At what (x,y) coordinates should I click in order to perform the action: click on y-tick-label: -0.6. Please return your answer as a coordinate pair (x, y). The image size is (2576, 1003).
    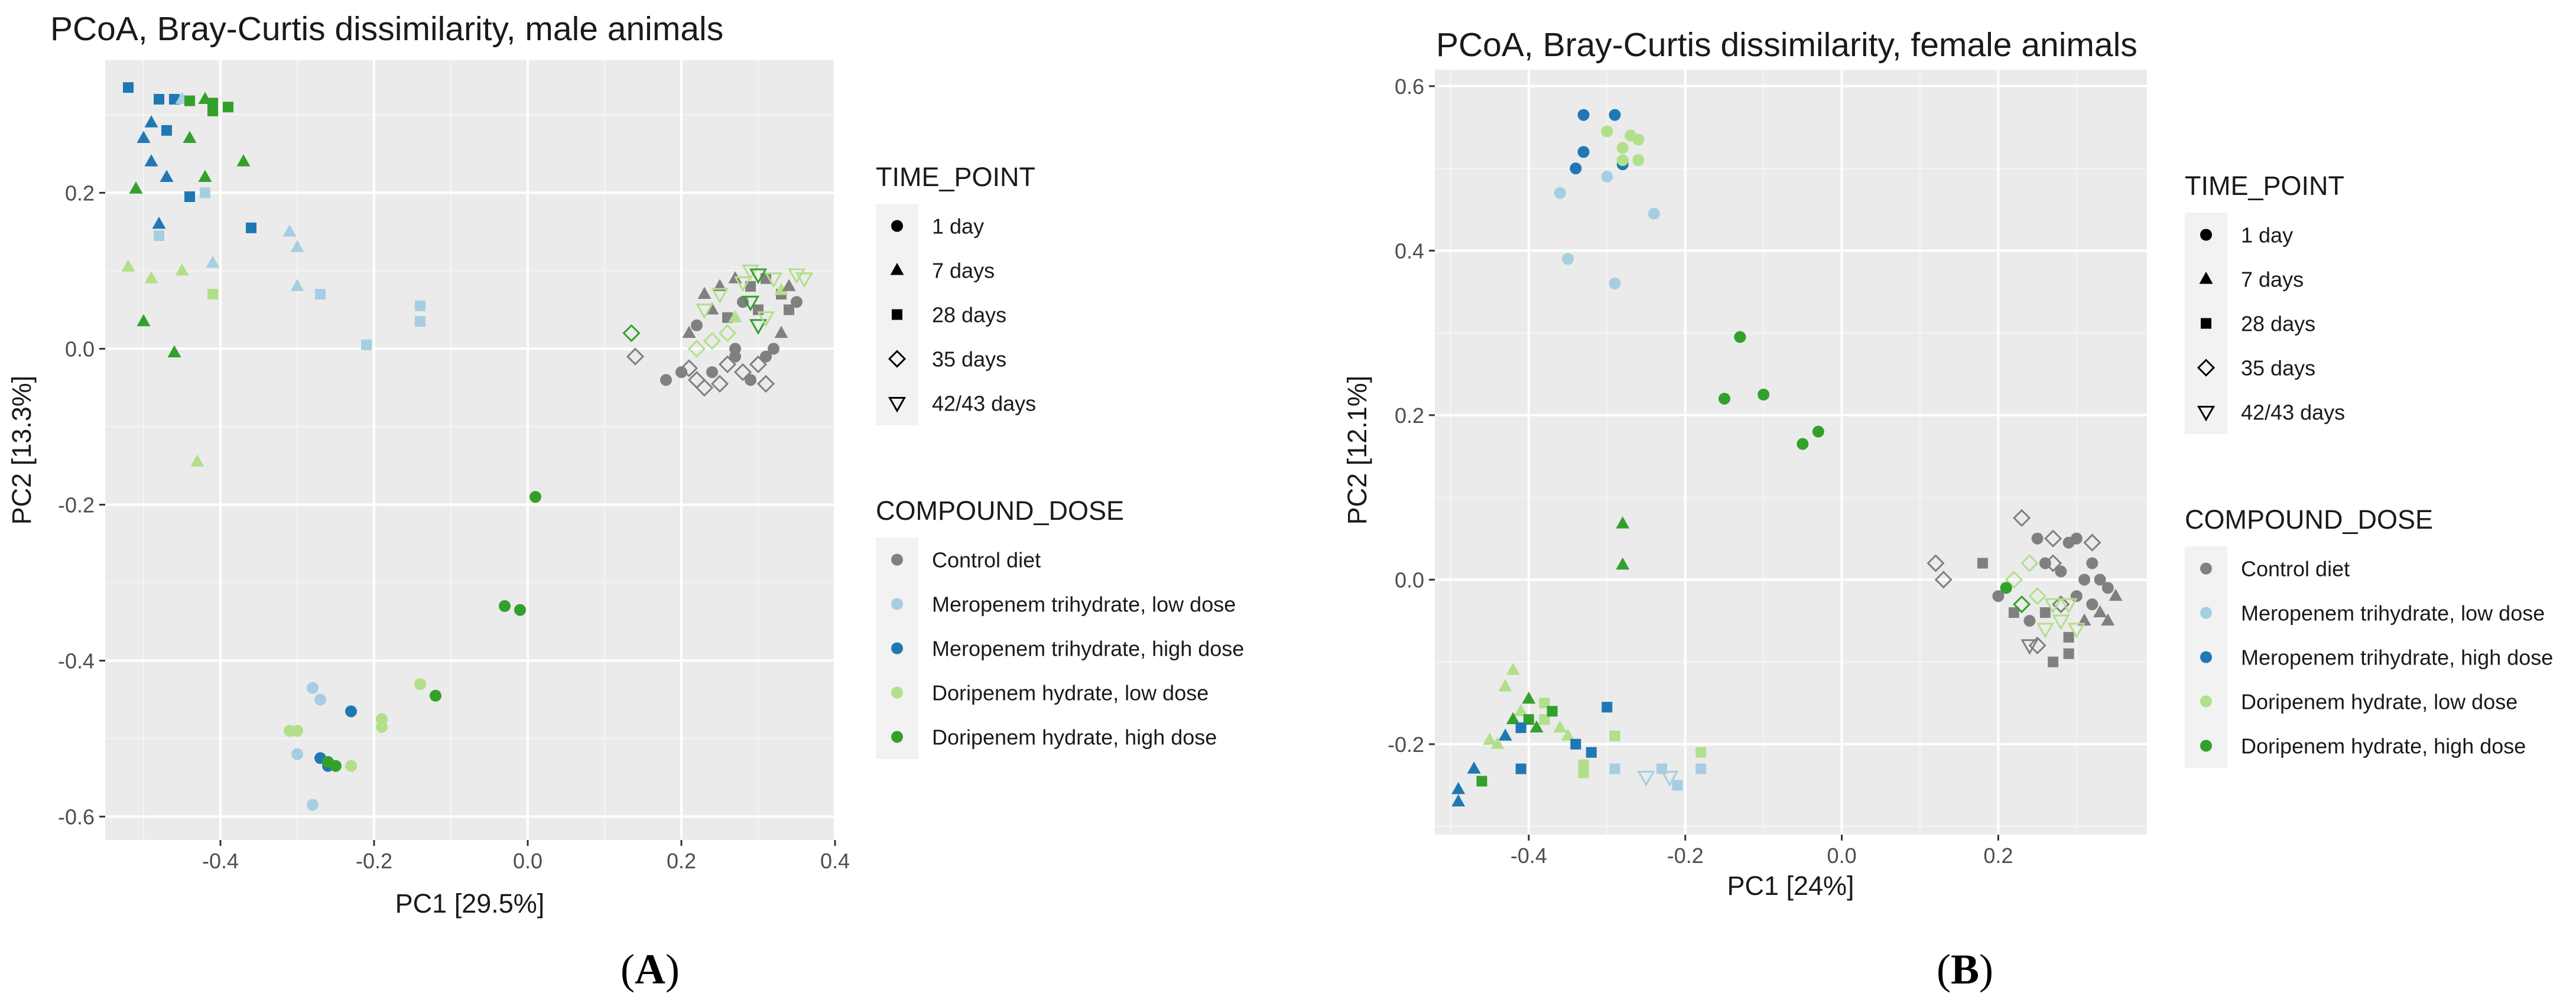
    Looking at the image, I should click on (76, 817).